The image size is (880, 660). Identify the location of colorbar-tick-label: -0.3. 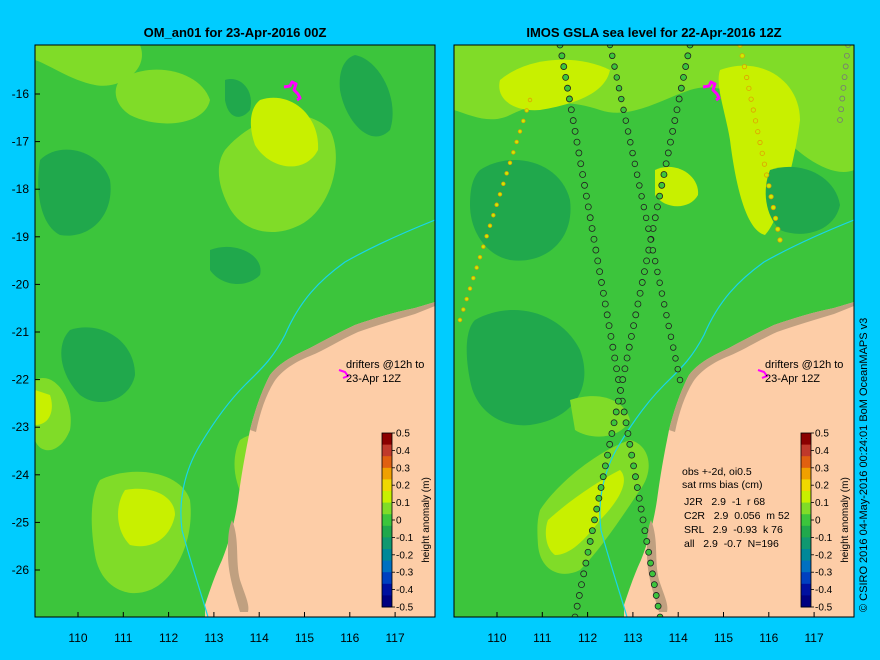
(405, 573).